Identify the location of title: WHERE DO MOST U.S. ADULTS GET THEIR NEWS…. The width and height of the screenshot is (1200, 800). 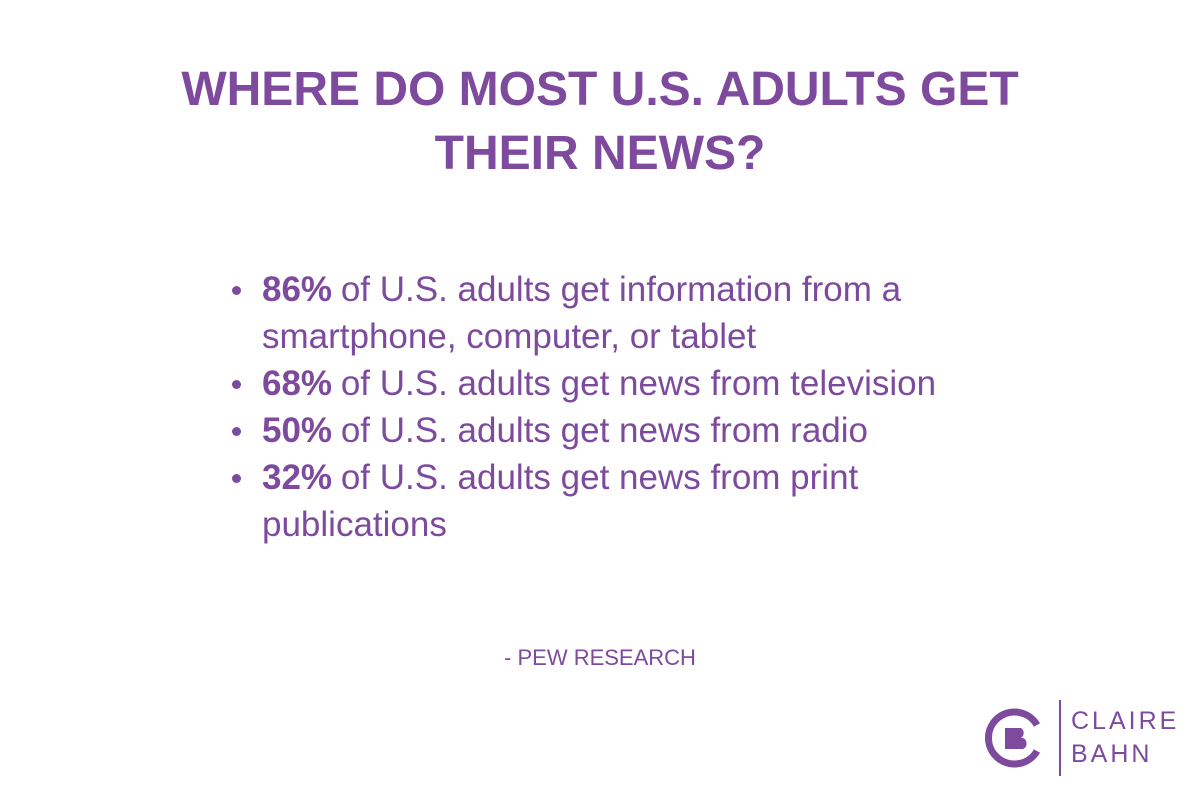
(600, 121).